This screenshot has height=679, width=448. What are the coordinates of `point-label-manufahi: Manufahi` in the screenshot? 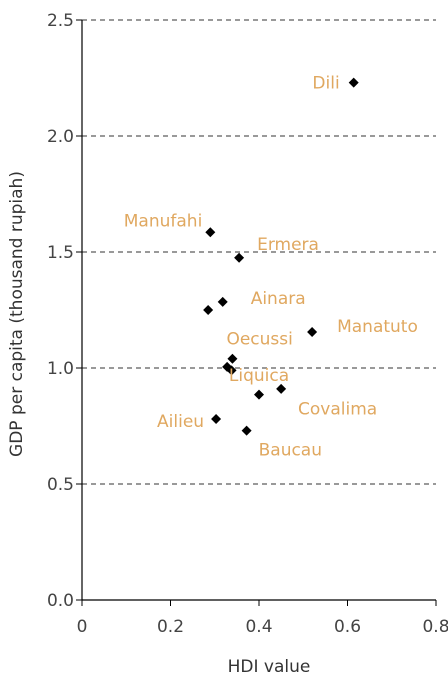 It's located at (163, 221).